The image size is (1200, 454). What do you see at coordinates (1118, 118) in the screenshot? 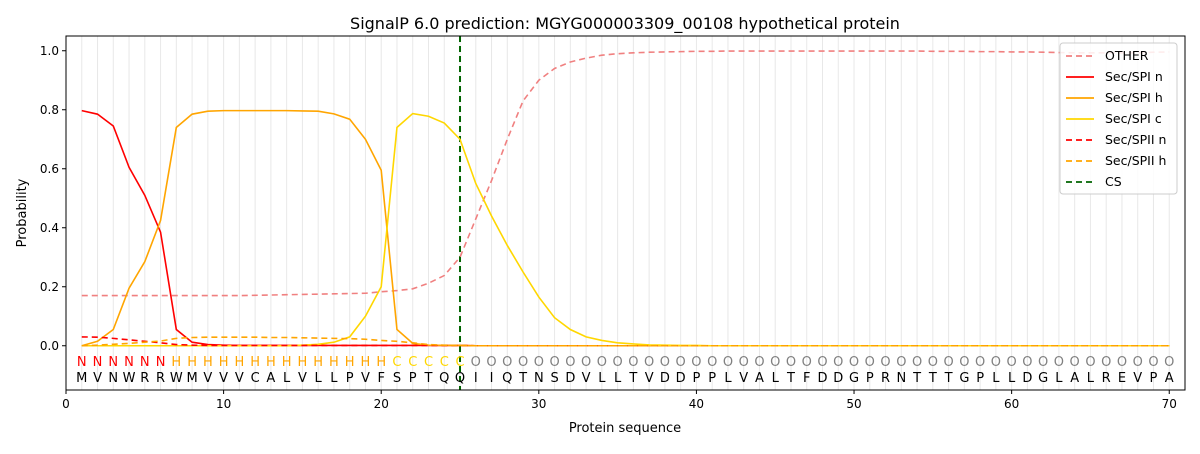
I see `legend-box` at bounding box center [1118, 118].